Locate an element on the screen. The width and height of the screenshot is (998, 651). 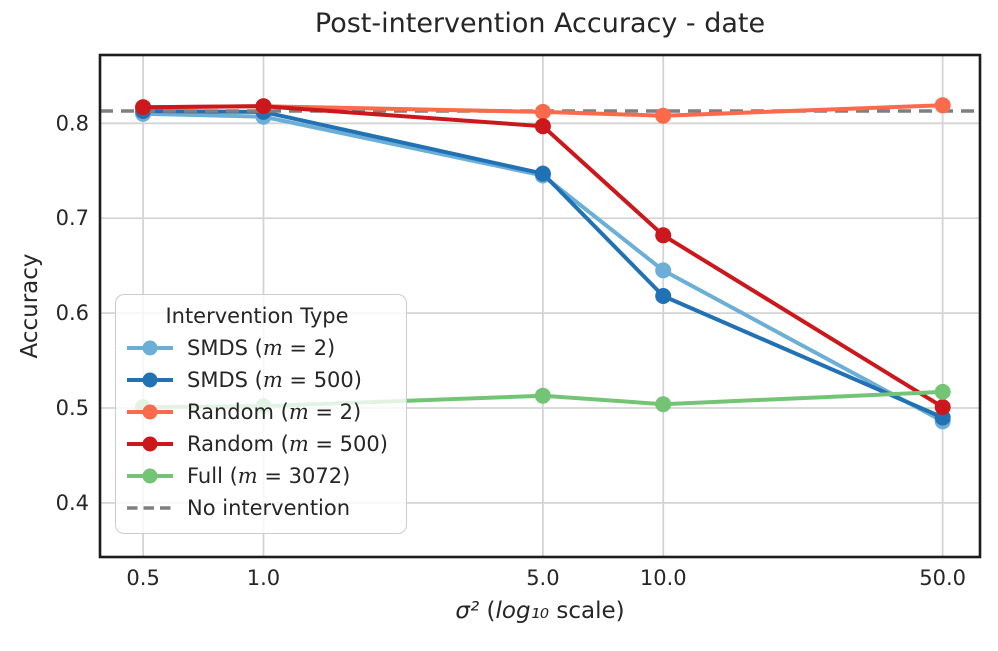
legend-item-label: SMDS (m = 500) is located at coordinates (274, 380).